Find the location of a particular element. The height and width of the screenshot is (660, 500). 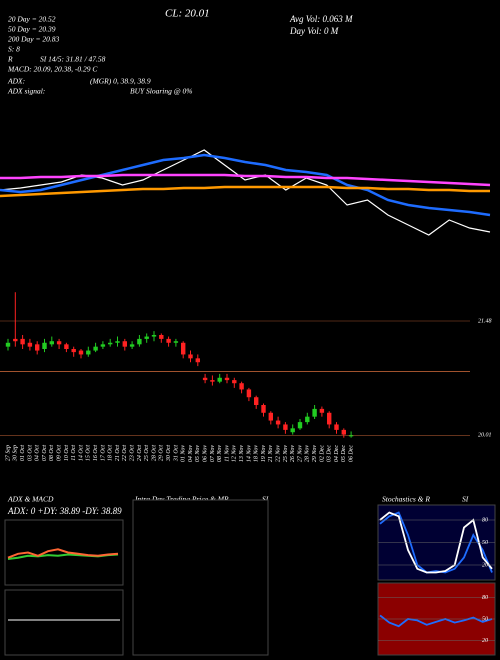

x-tick-label: 22 Oct is located at coordinates (125, 453).